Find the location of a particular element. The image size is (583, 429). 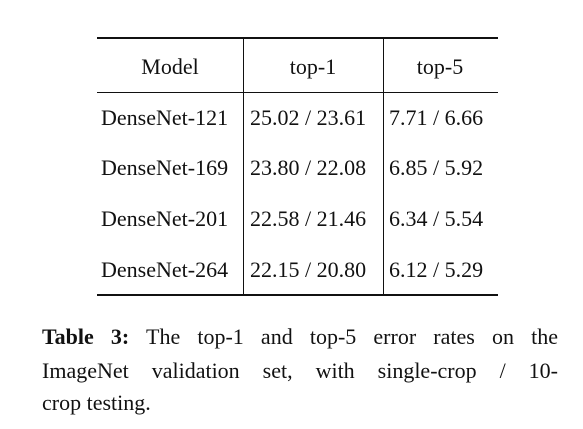

table-cell: 22.58 / 21.46 is located at coordinates (308, 218).